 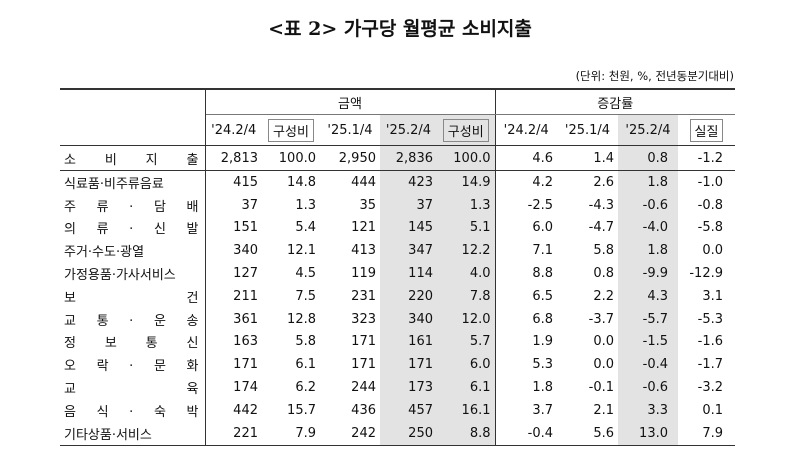 I want to click on row-label: 기타상품·서비스, so click(x=133, y=433).